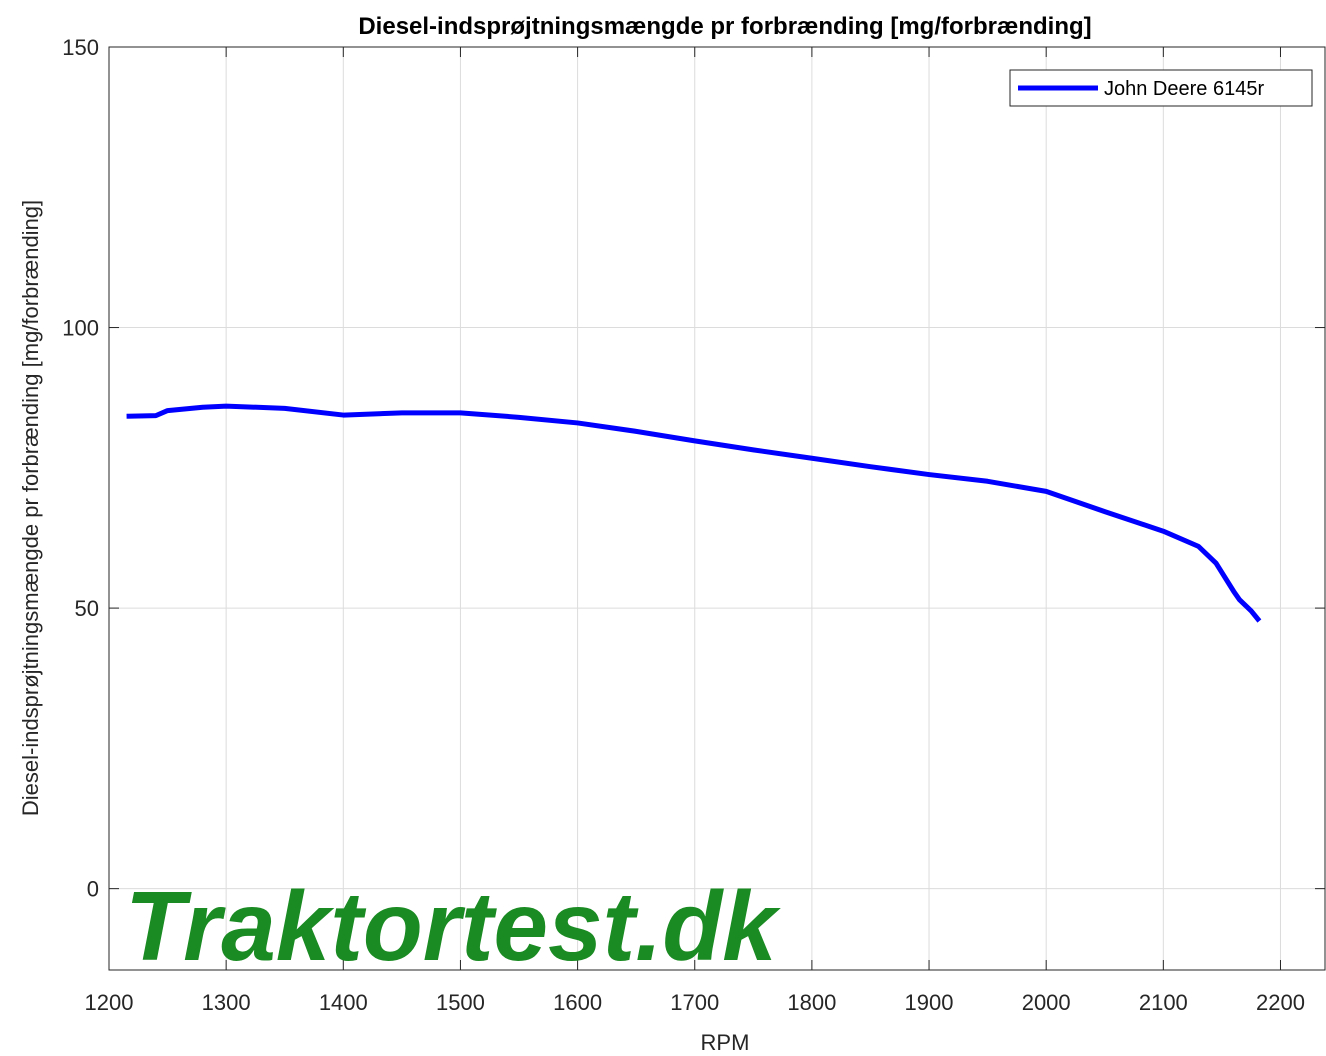 The height and width of the screenshot is (1056, 1326). I want to click on x-tick-label: 1400, so click(343, 1002).